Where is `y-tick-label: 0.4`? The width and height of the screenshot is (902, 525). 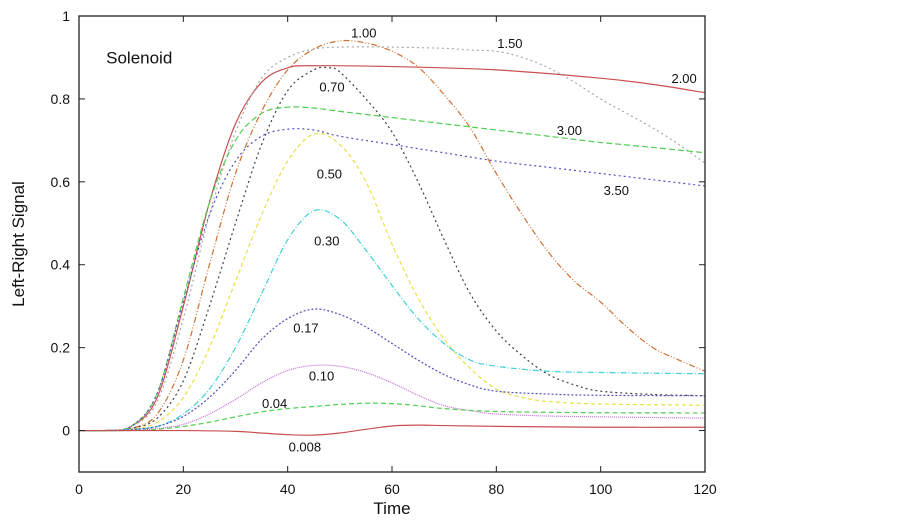 y-tick-label: 0.4 is located at coordinates (61, 265).